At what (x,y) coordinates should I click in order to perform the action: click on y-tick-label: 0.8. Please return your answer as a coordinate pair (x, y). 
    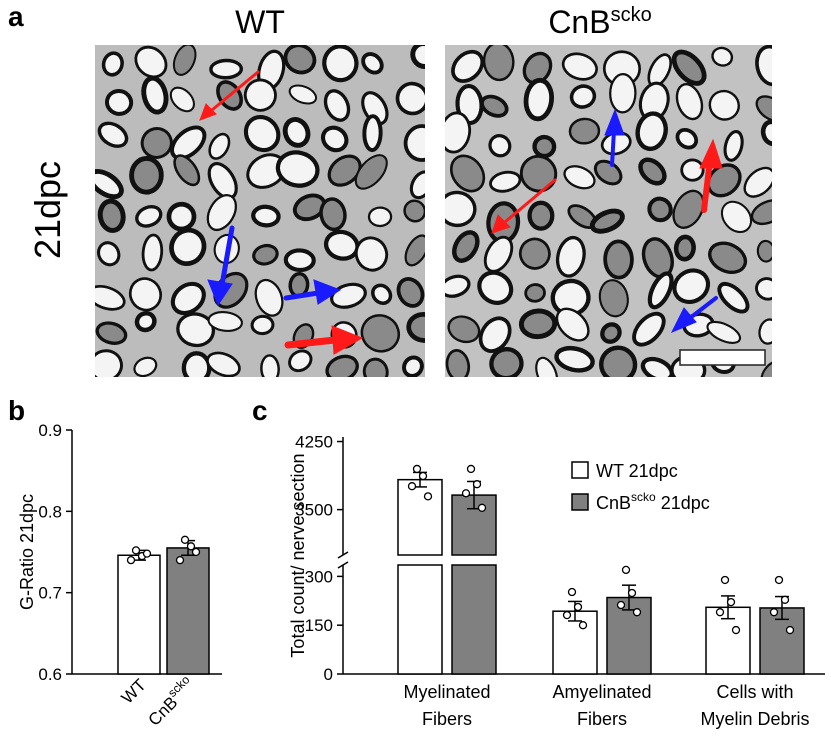
    Looking at the image, I should click on (50, 511).